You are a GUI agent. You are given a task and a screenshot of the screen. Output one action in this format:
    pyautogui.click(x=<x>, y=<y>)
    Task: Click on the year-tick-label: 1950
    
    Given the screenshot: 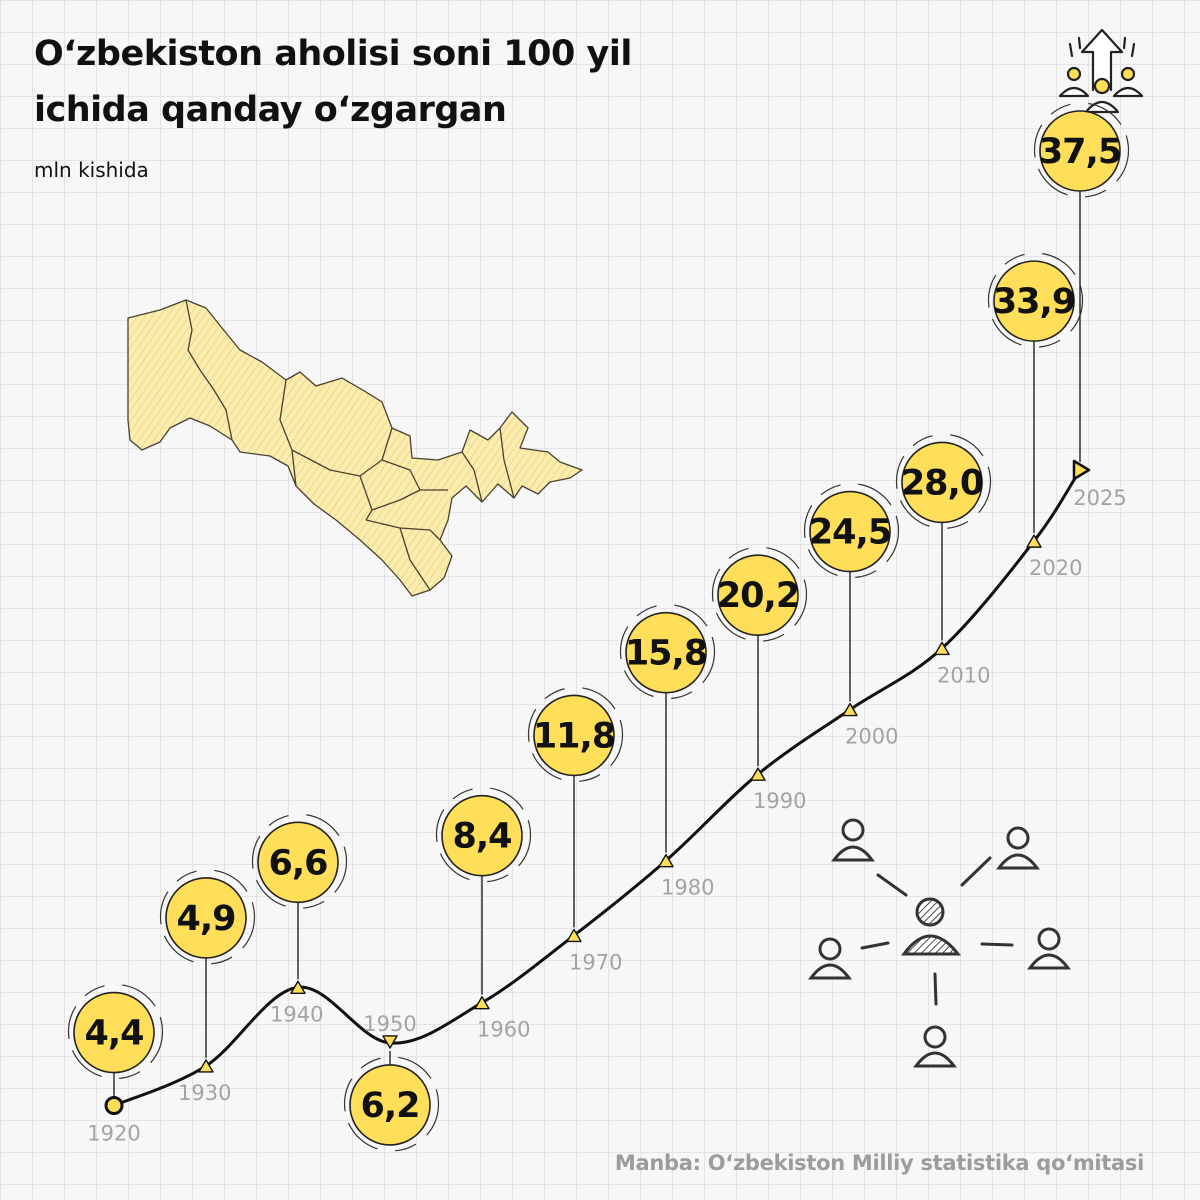 What is the action you would take?
    pyautogui.click(x=389, y=1024)
    